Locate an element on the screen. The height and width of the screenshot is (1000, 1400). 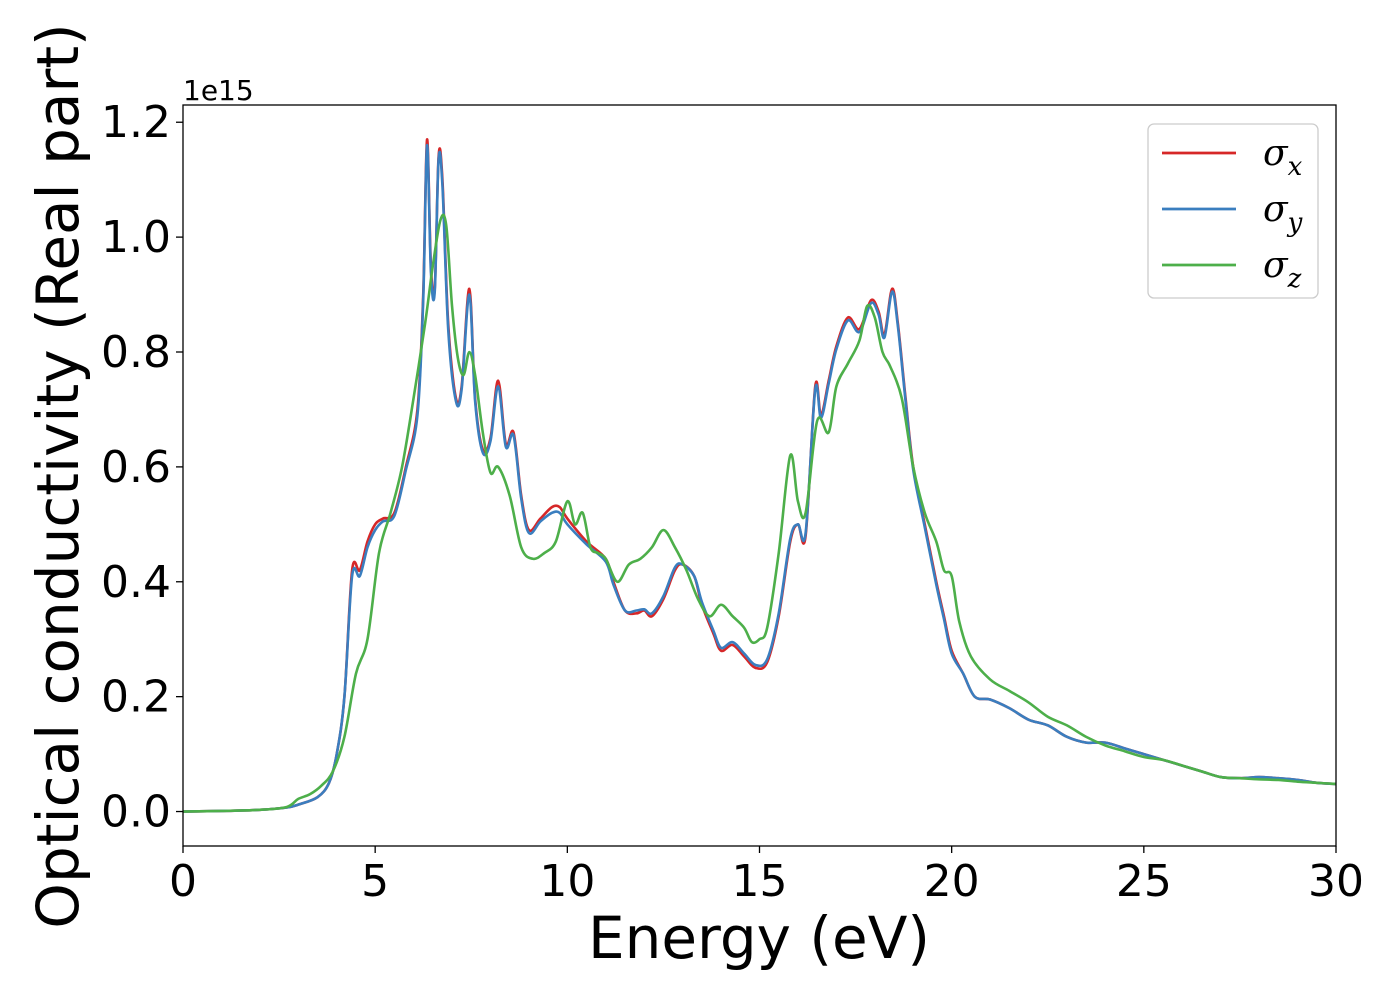
x-tick-label: 10 is located at coordinates (567, 881).